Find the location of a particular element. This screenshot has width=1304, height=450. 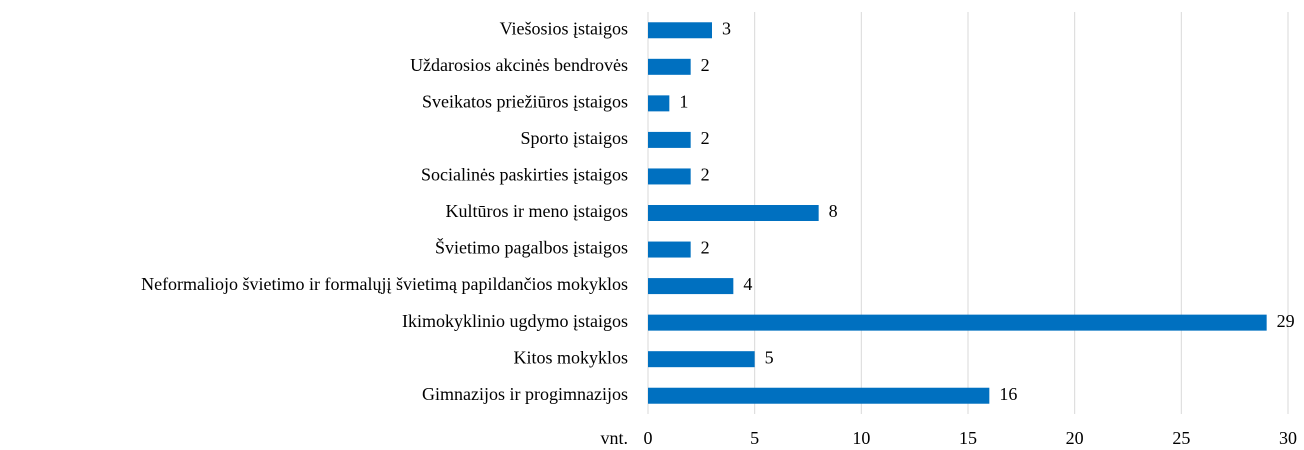

y-tick-label: Socialinės paskirties įstaigos is located at coordinates (524, 175).